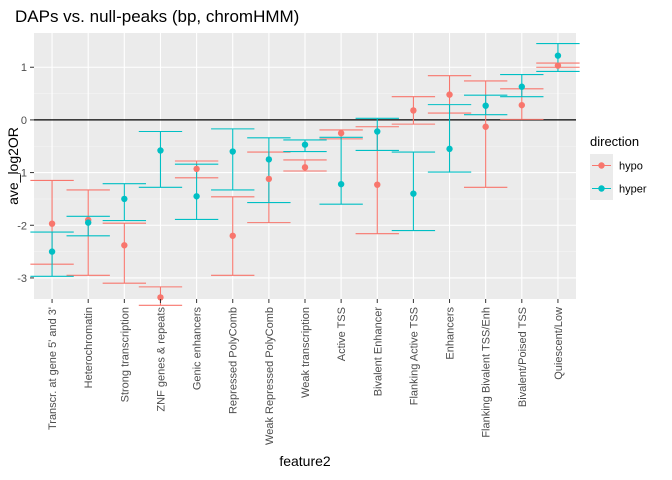  Describe the element at coordinates (124, 253) in the screenshot. I see `errorbar-hypo` at that location.